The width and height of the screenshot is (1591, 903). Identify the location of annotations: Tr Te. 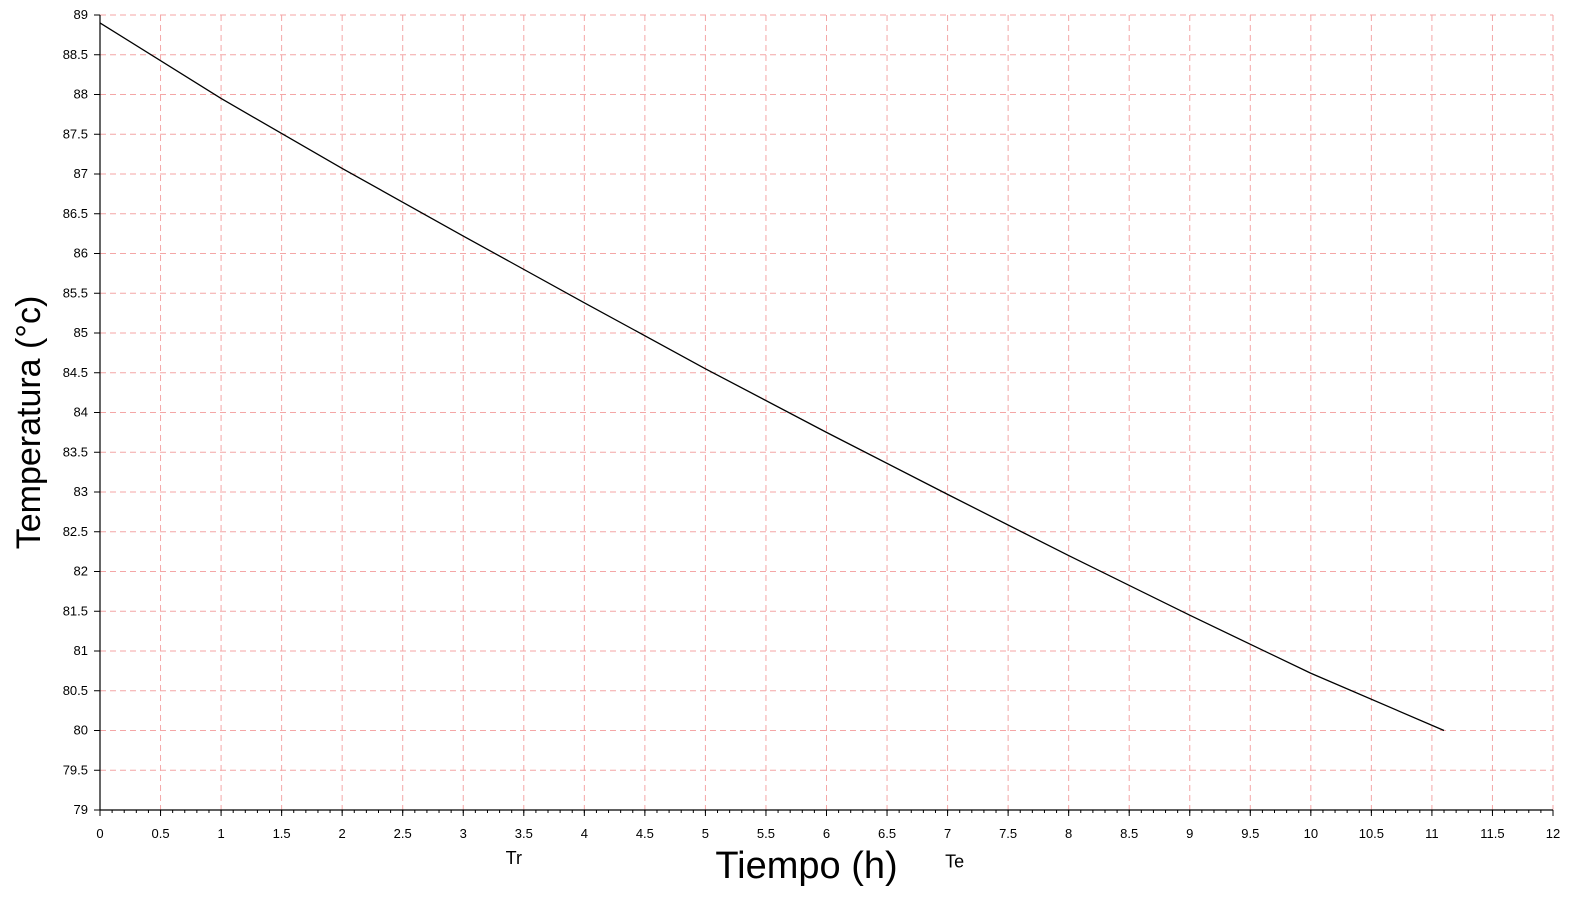
(735, 860).